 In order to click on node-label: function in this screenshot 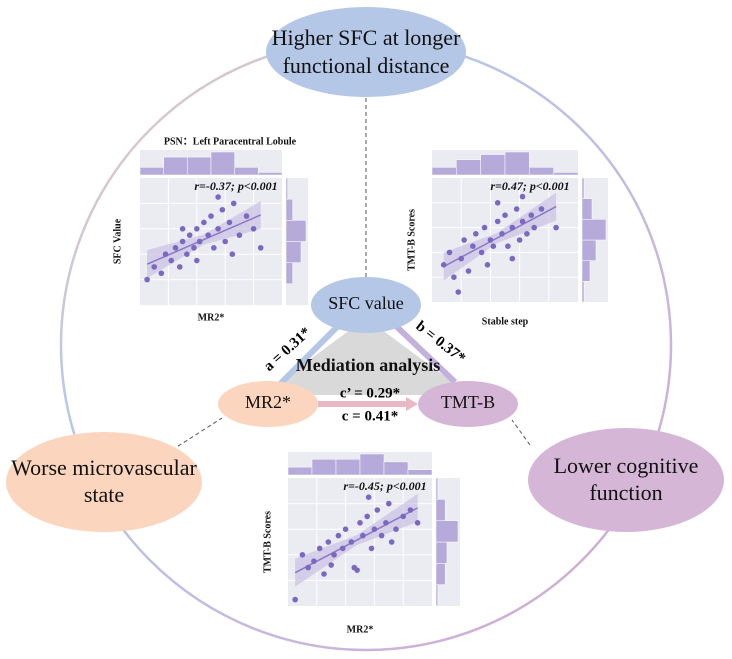, I will do `click(625, 492)`.